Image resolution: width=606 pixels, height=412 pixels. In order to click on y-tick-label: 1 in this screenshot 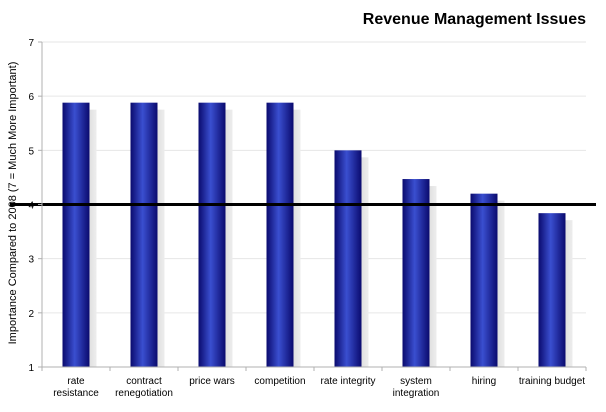, I will do `click(31, 368)`.